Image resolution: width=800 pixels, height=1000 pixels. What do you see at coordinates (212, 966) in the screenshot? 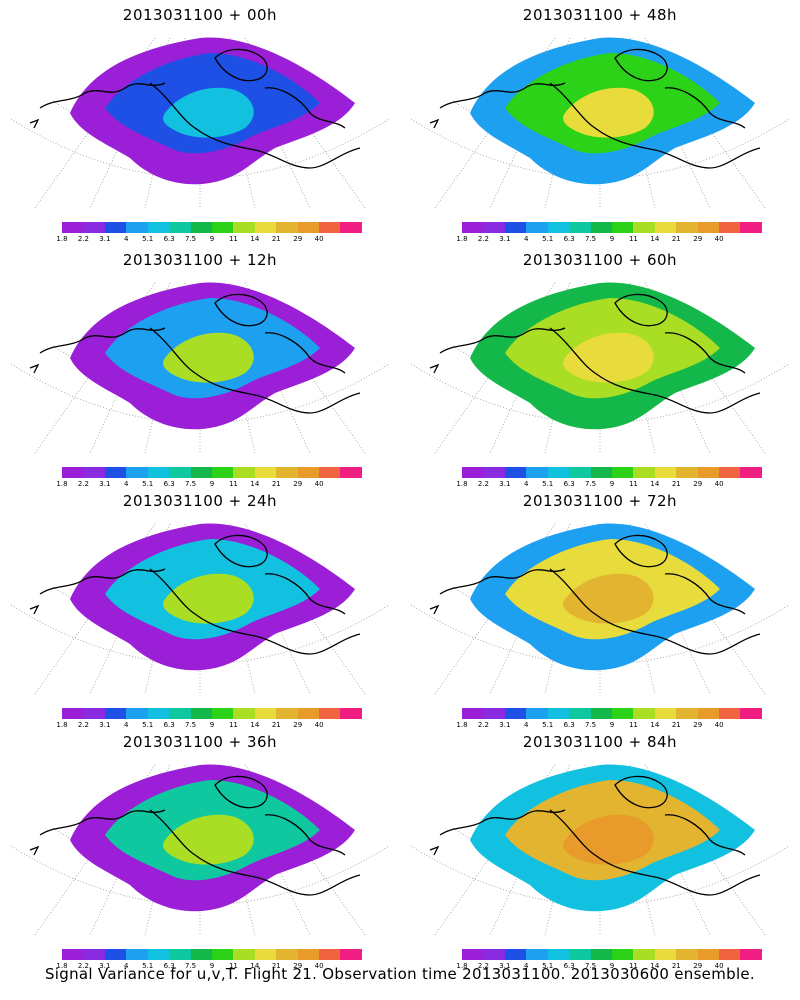
I see `colorbar-label: 9` at bounding box center [212, 966].